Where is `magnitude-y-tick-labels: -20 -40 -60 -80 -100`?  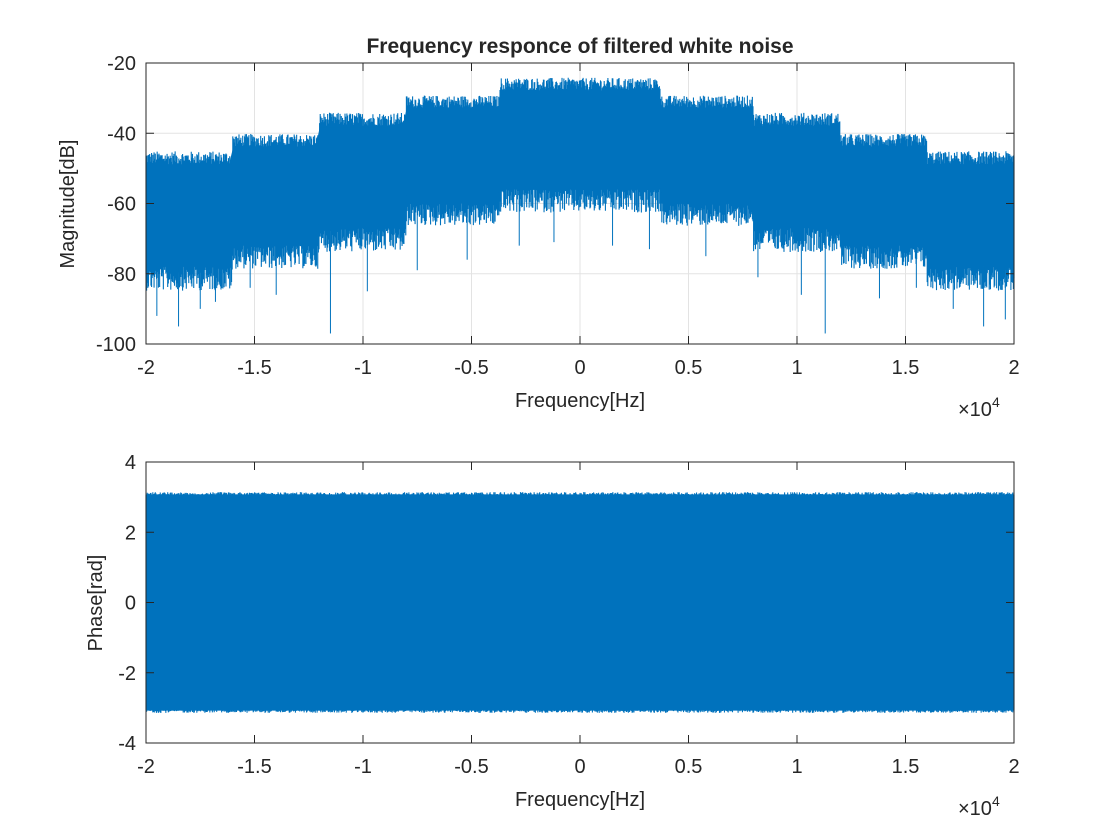
magnitude-y-tick-labels: -20 -40 -60 -80 -100 is located at coordinates (116, 204).